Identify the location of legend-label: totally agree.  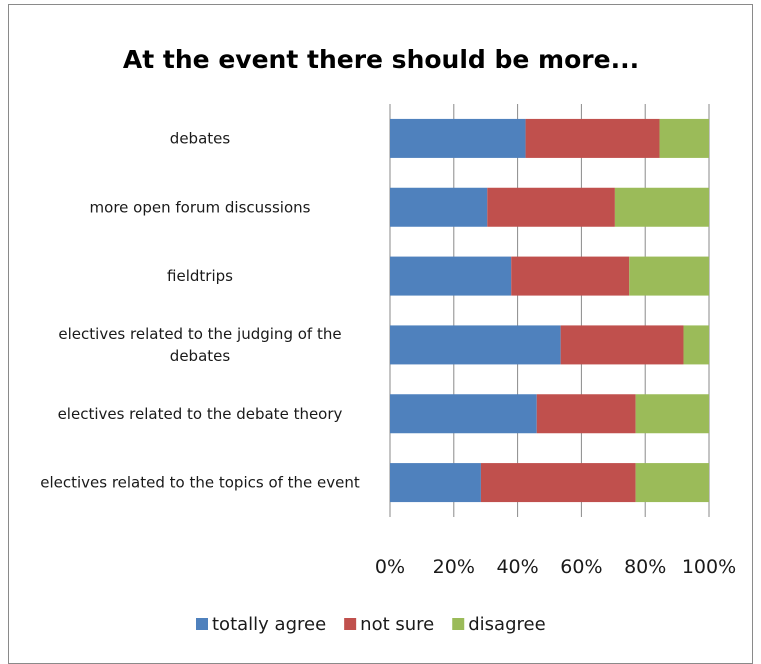
(269, 624).